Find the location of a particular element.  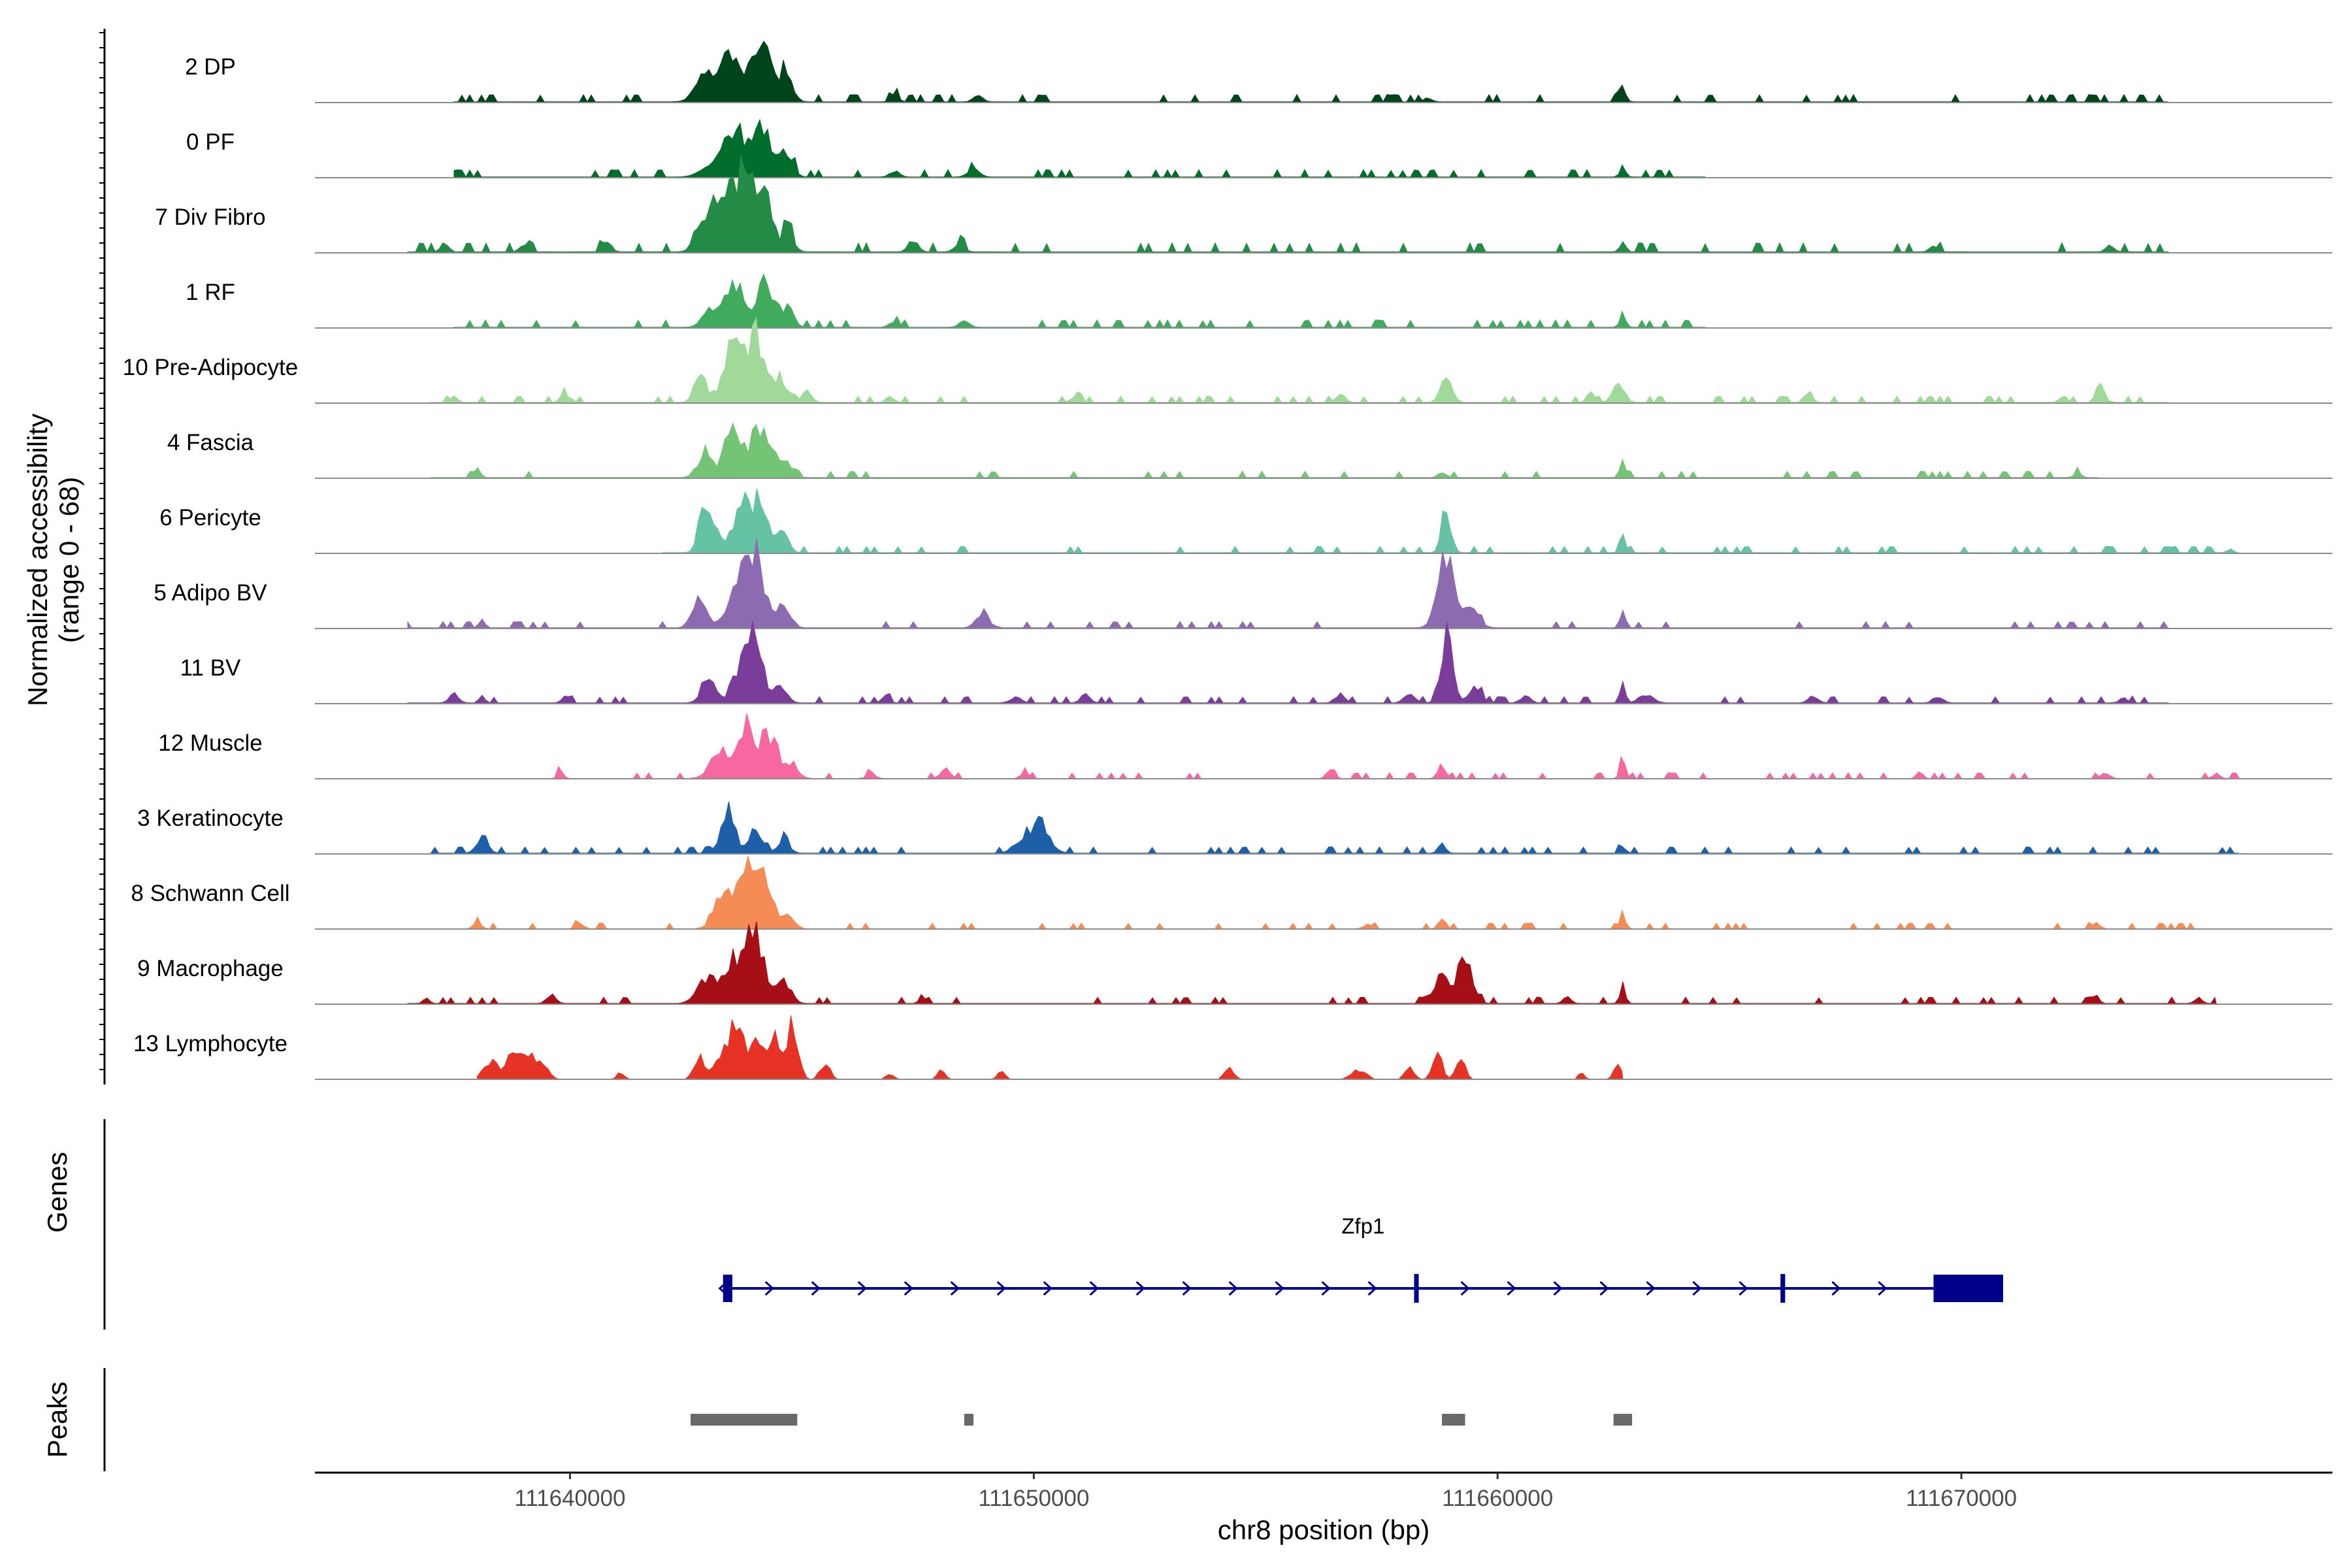

track-13-lymphocyte: 13 Lymphocyte is located at coordinates (1232, 1047).